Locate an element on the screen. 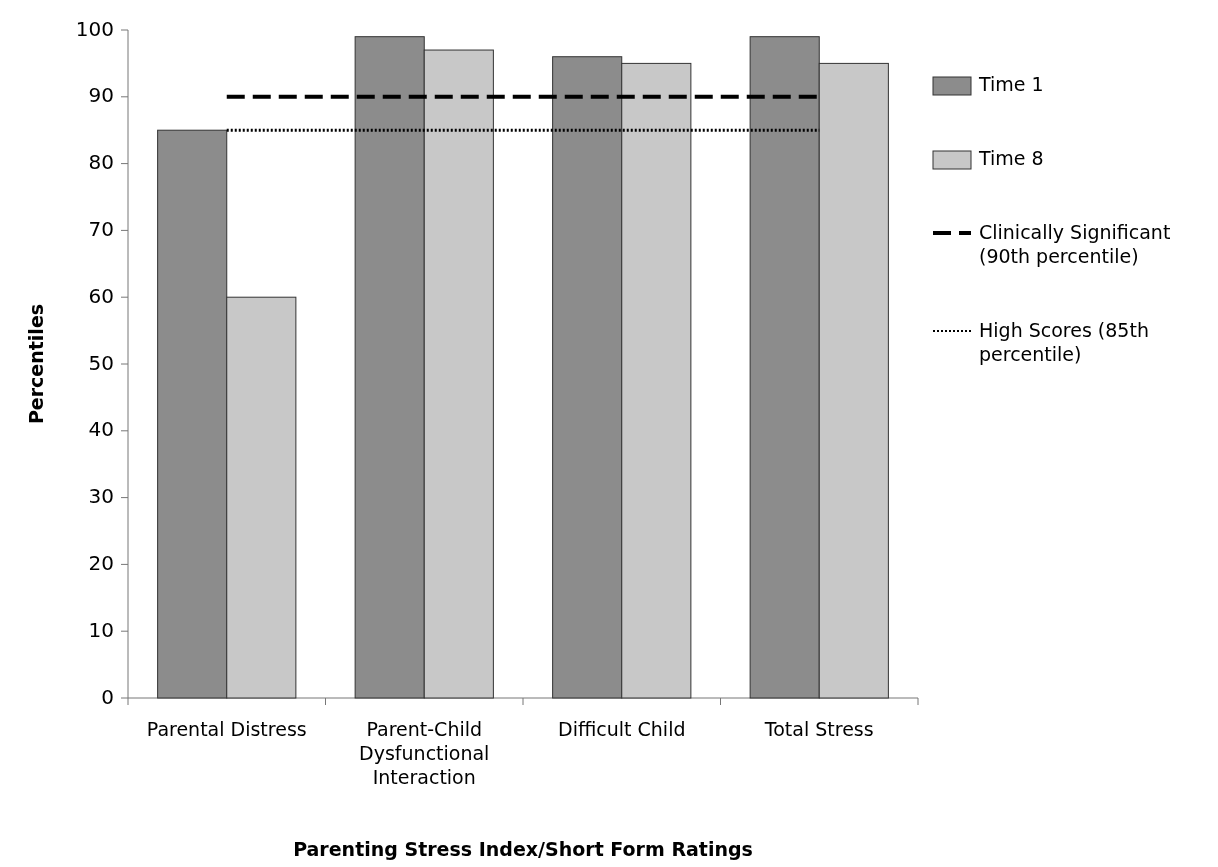 This screenshot has height=867, width=1218. x-axis-title: Parenting Stress Index/Short Form Ratings is located at coordinates (523, 849).